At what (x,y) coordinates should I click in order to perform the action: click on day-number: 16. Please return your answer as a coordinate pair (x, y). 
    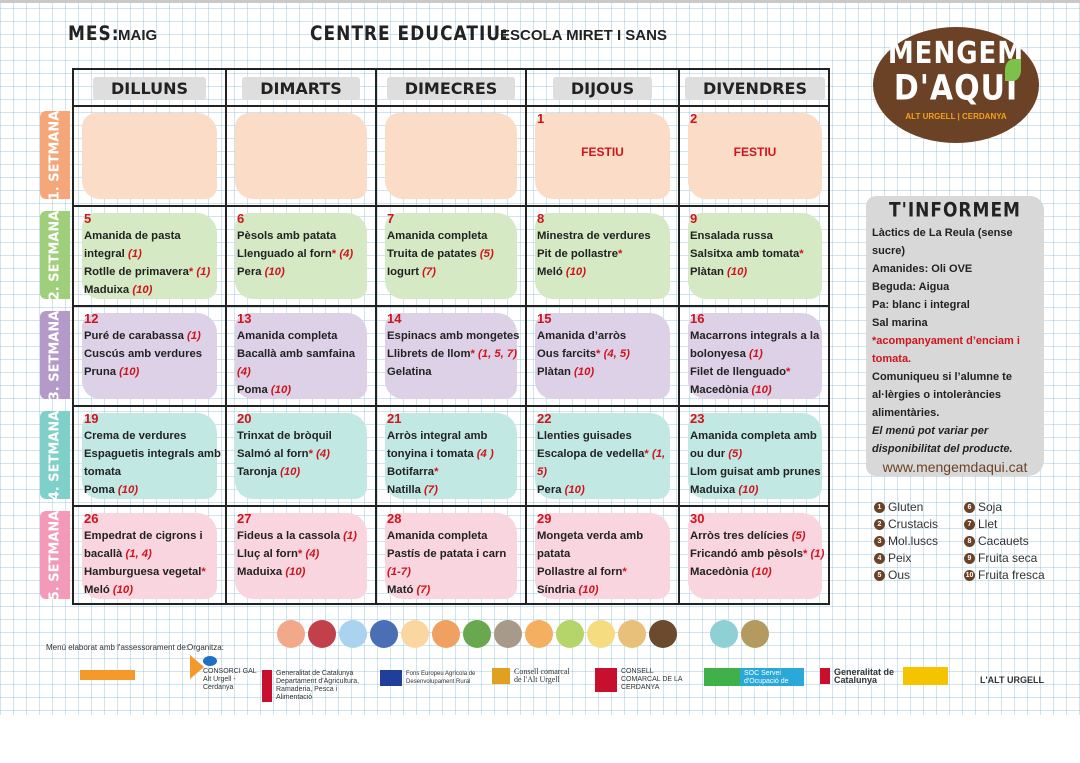
    Looking at the image, I should click on (697, 318).